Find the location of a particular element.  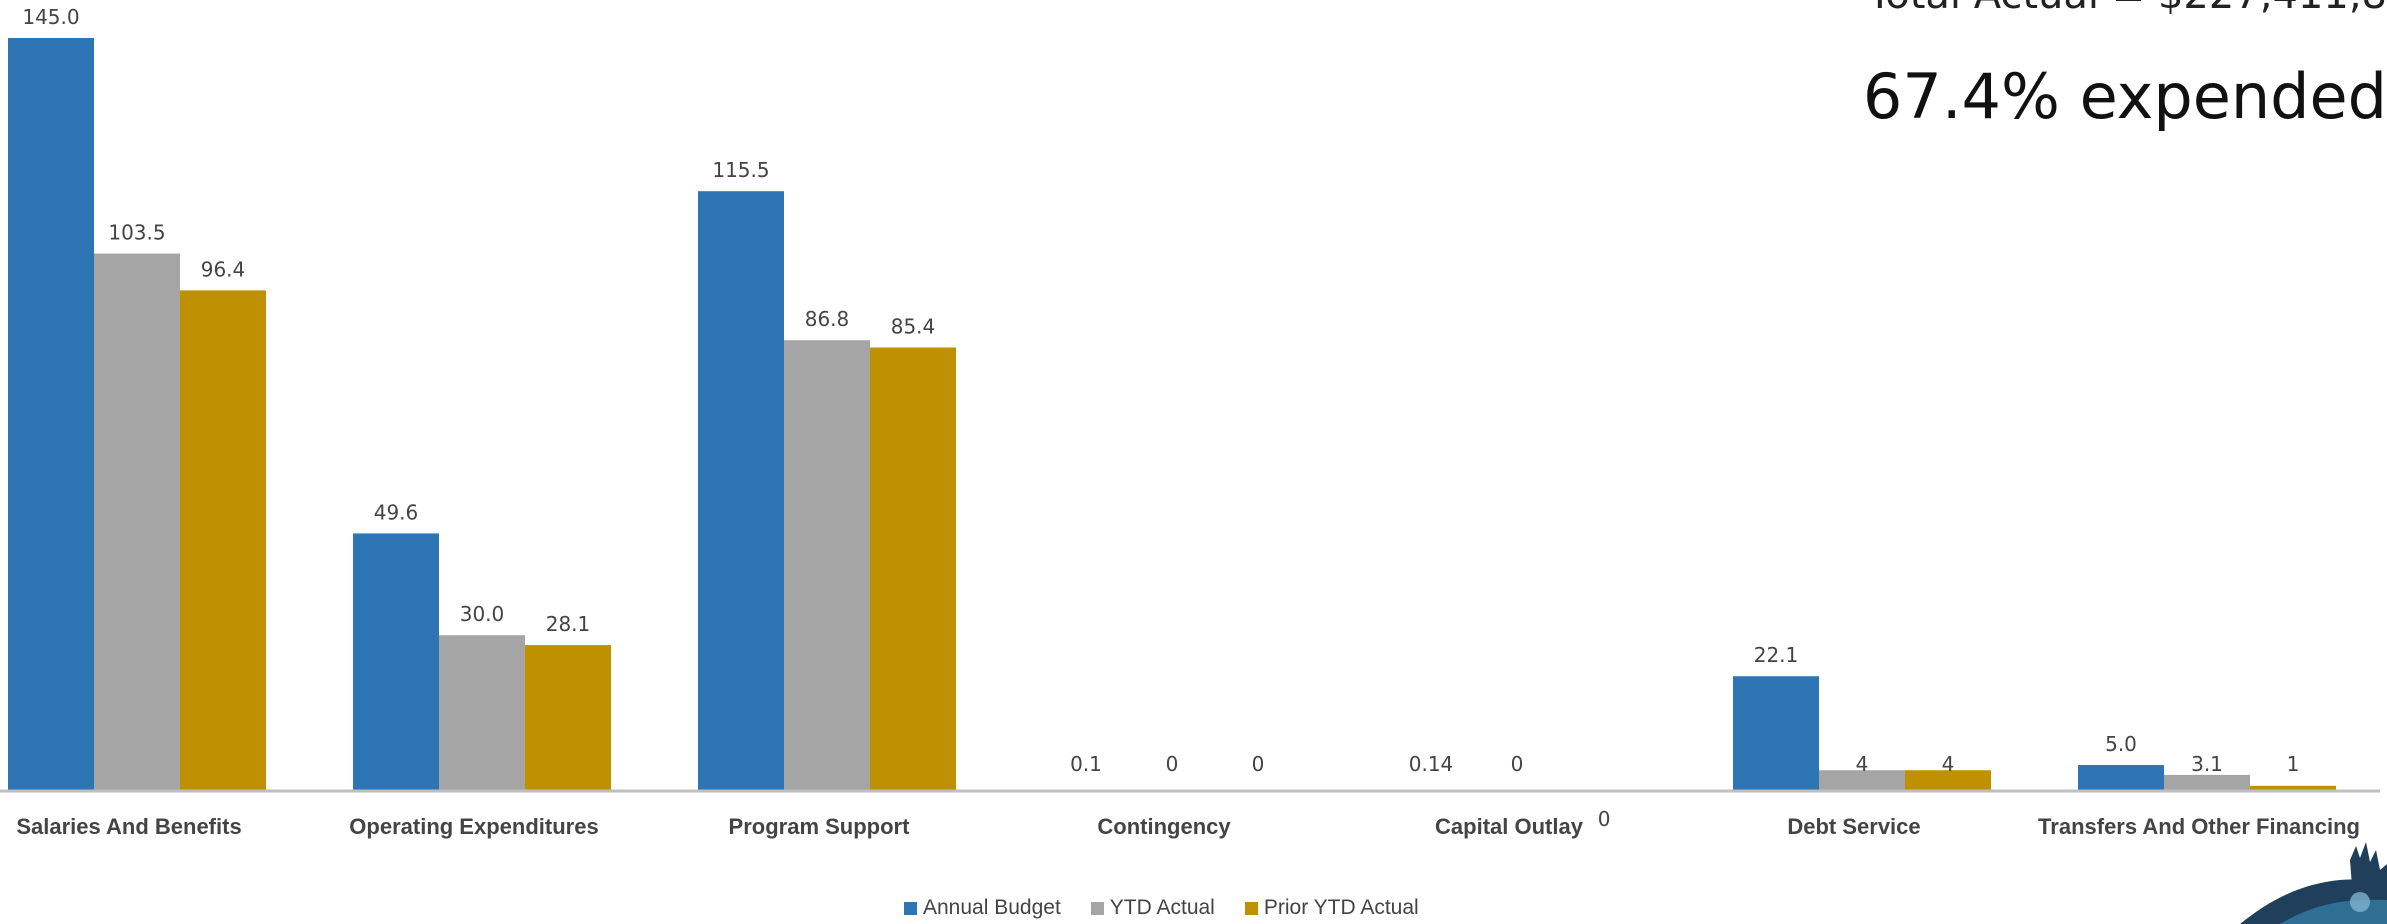

bar-ytd-actual-salaries-and-benefits is located at coordinates (137, 522).